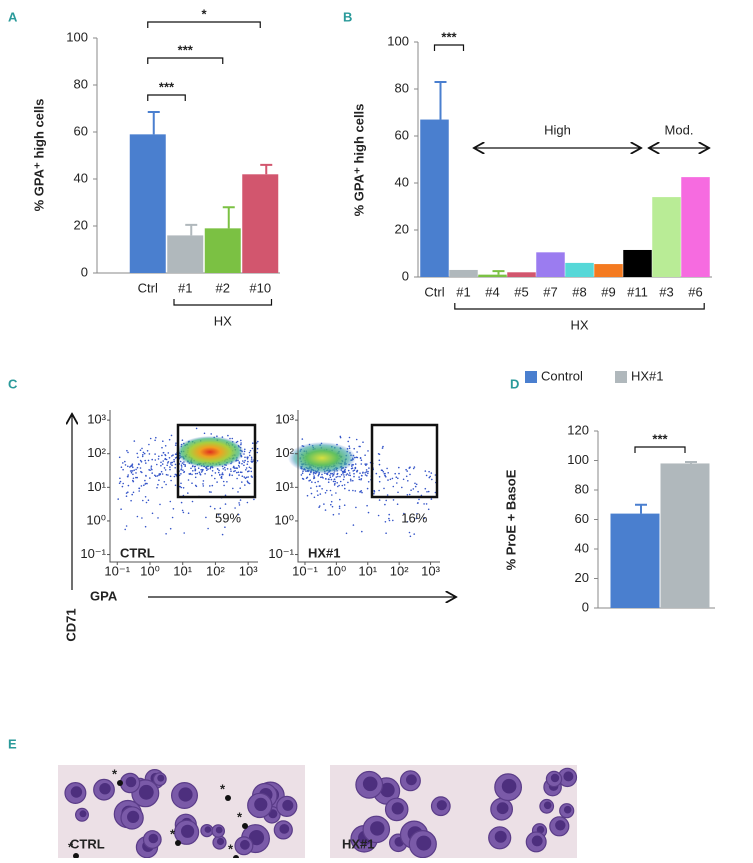  Describe the element at coordinates (216, 461) in the screenshot. I see `gate` at that location.